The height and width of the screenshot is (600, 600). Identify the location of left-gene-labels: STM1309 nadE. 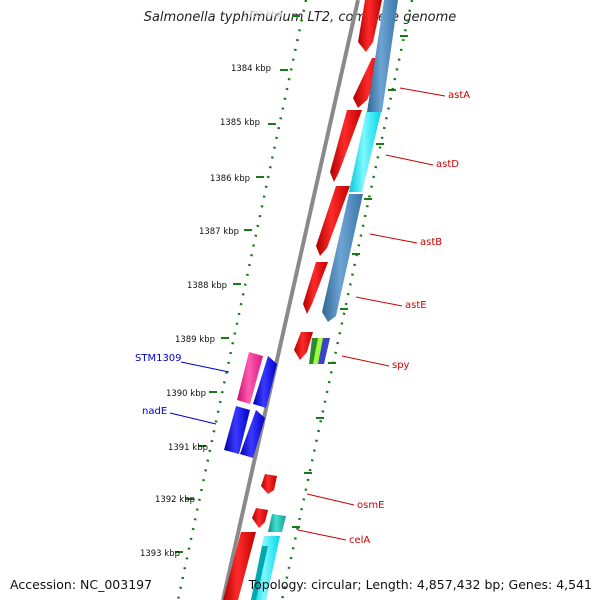
(182, 389).